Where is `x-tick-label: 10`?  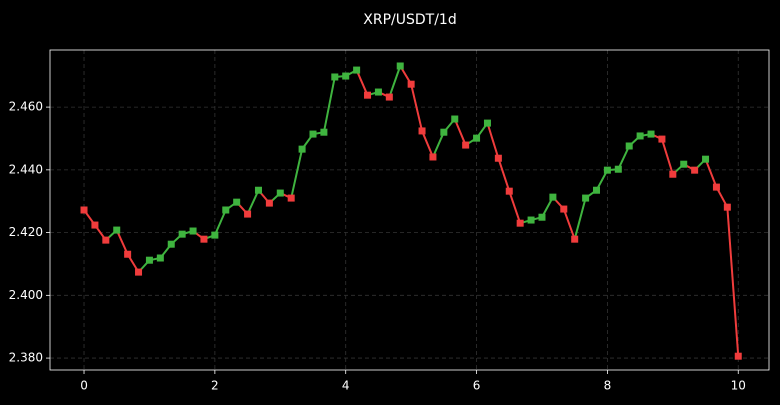
x-tick-label: 10 is located at coordinates (738, 386).